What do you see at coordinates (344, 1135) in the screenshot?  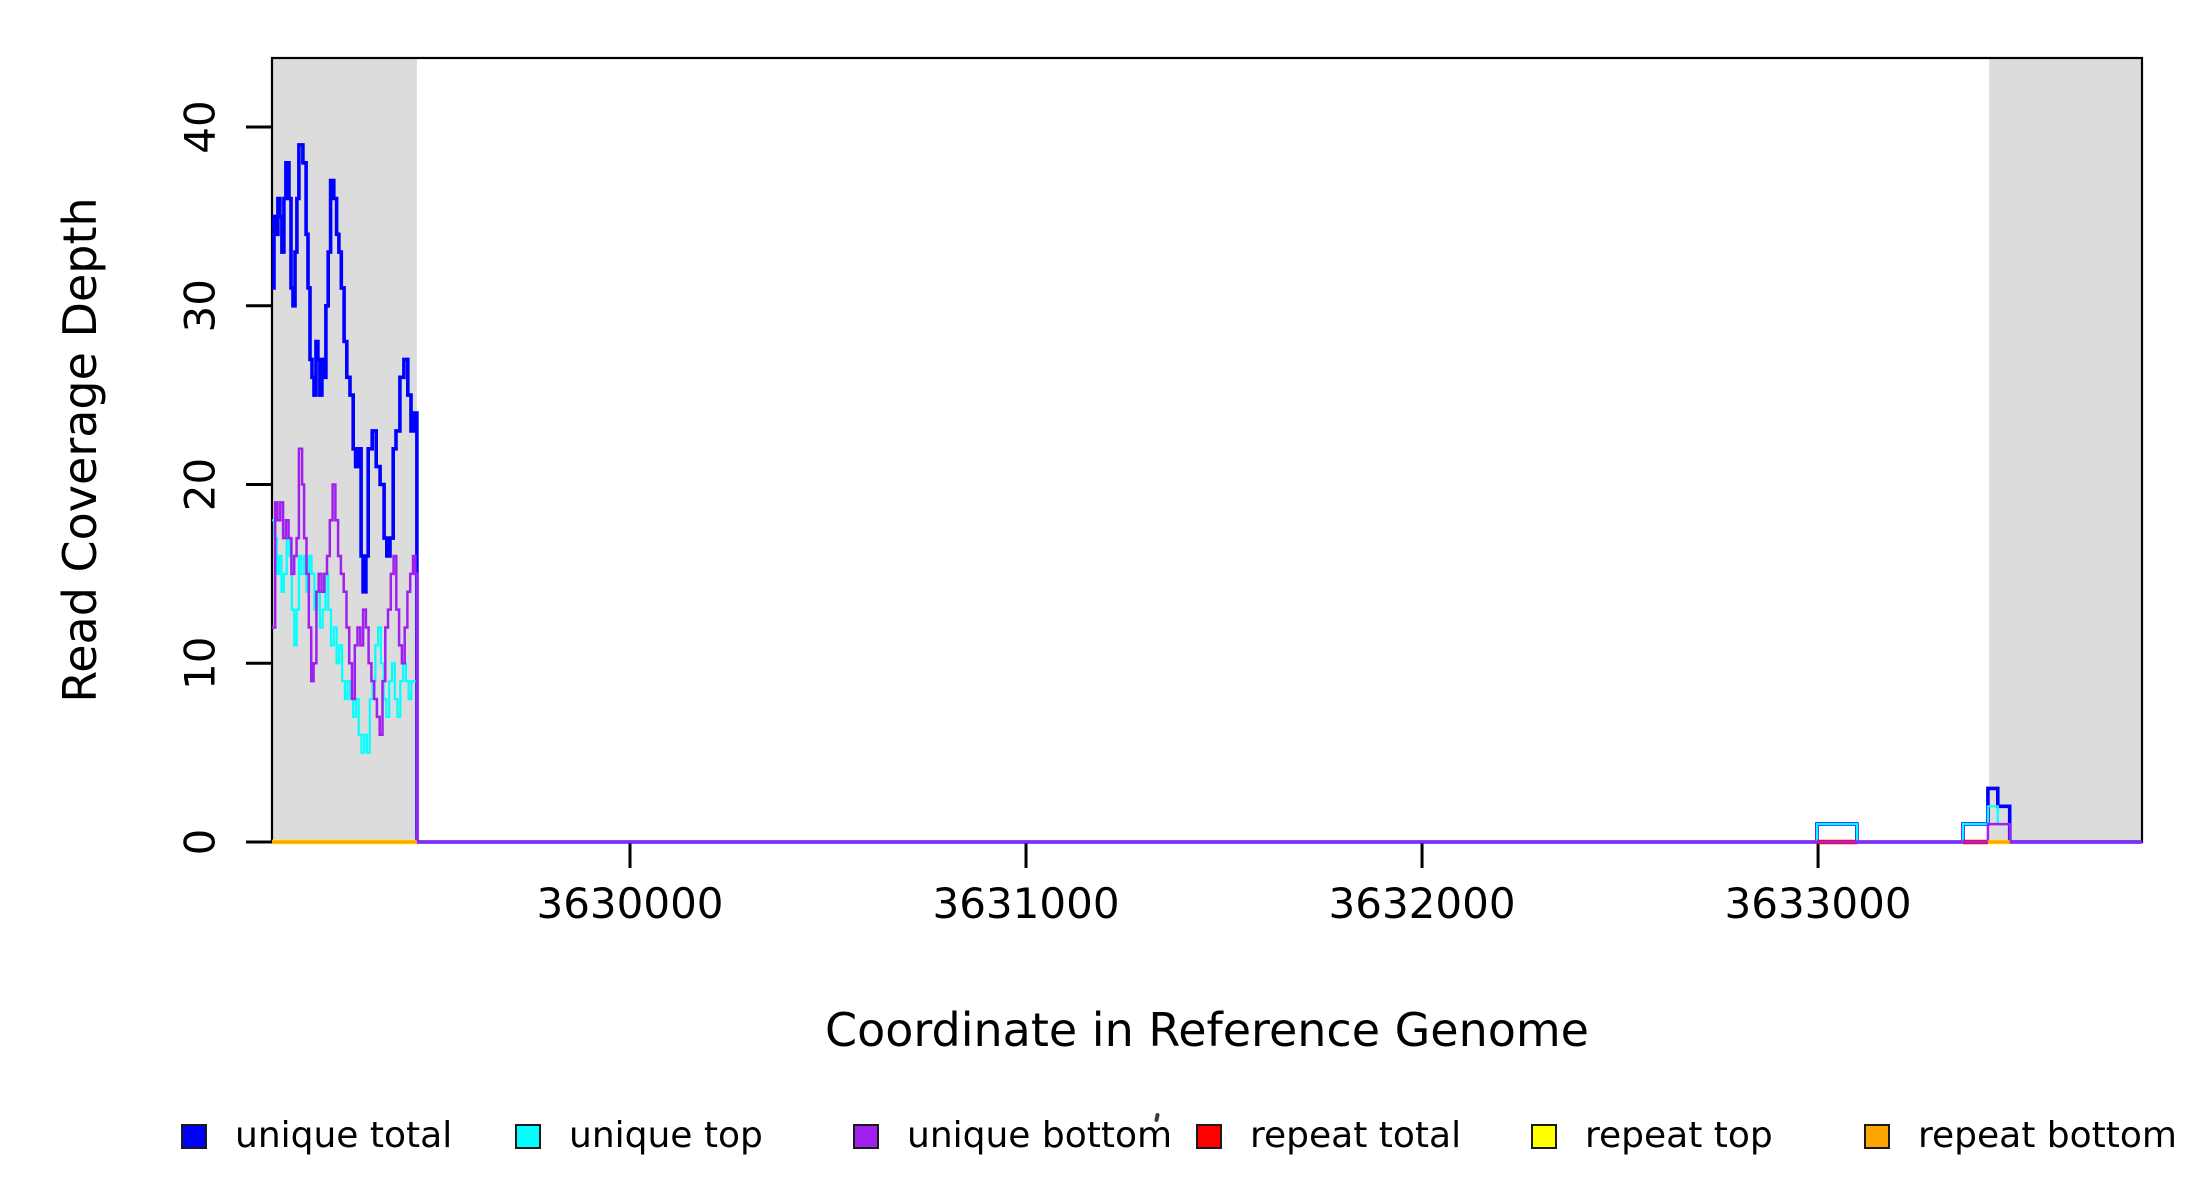 I see `legend-label: unique total` at bounding box center [344, 1135].